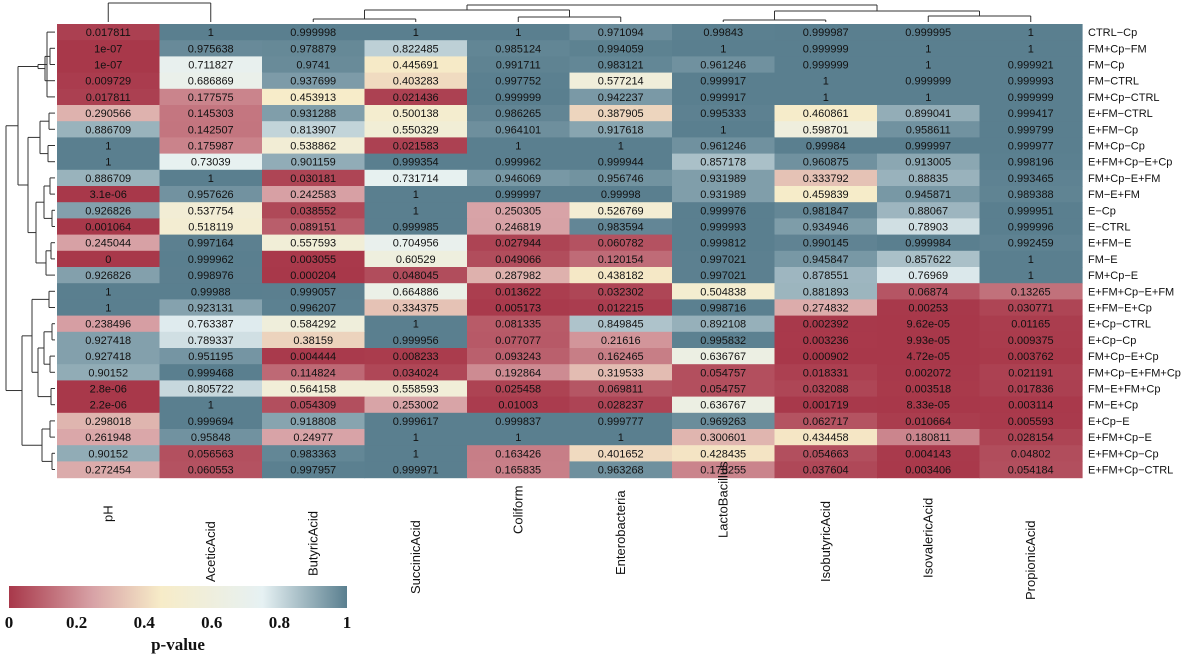 Image resolution: width=1200 pixels, height=657 pixels. What do you see at coordinates (1112, 341) in the screenshot?
I see `row-label: E+Cp−Cp` at bounding box center [1112, 341].